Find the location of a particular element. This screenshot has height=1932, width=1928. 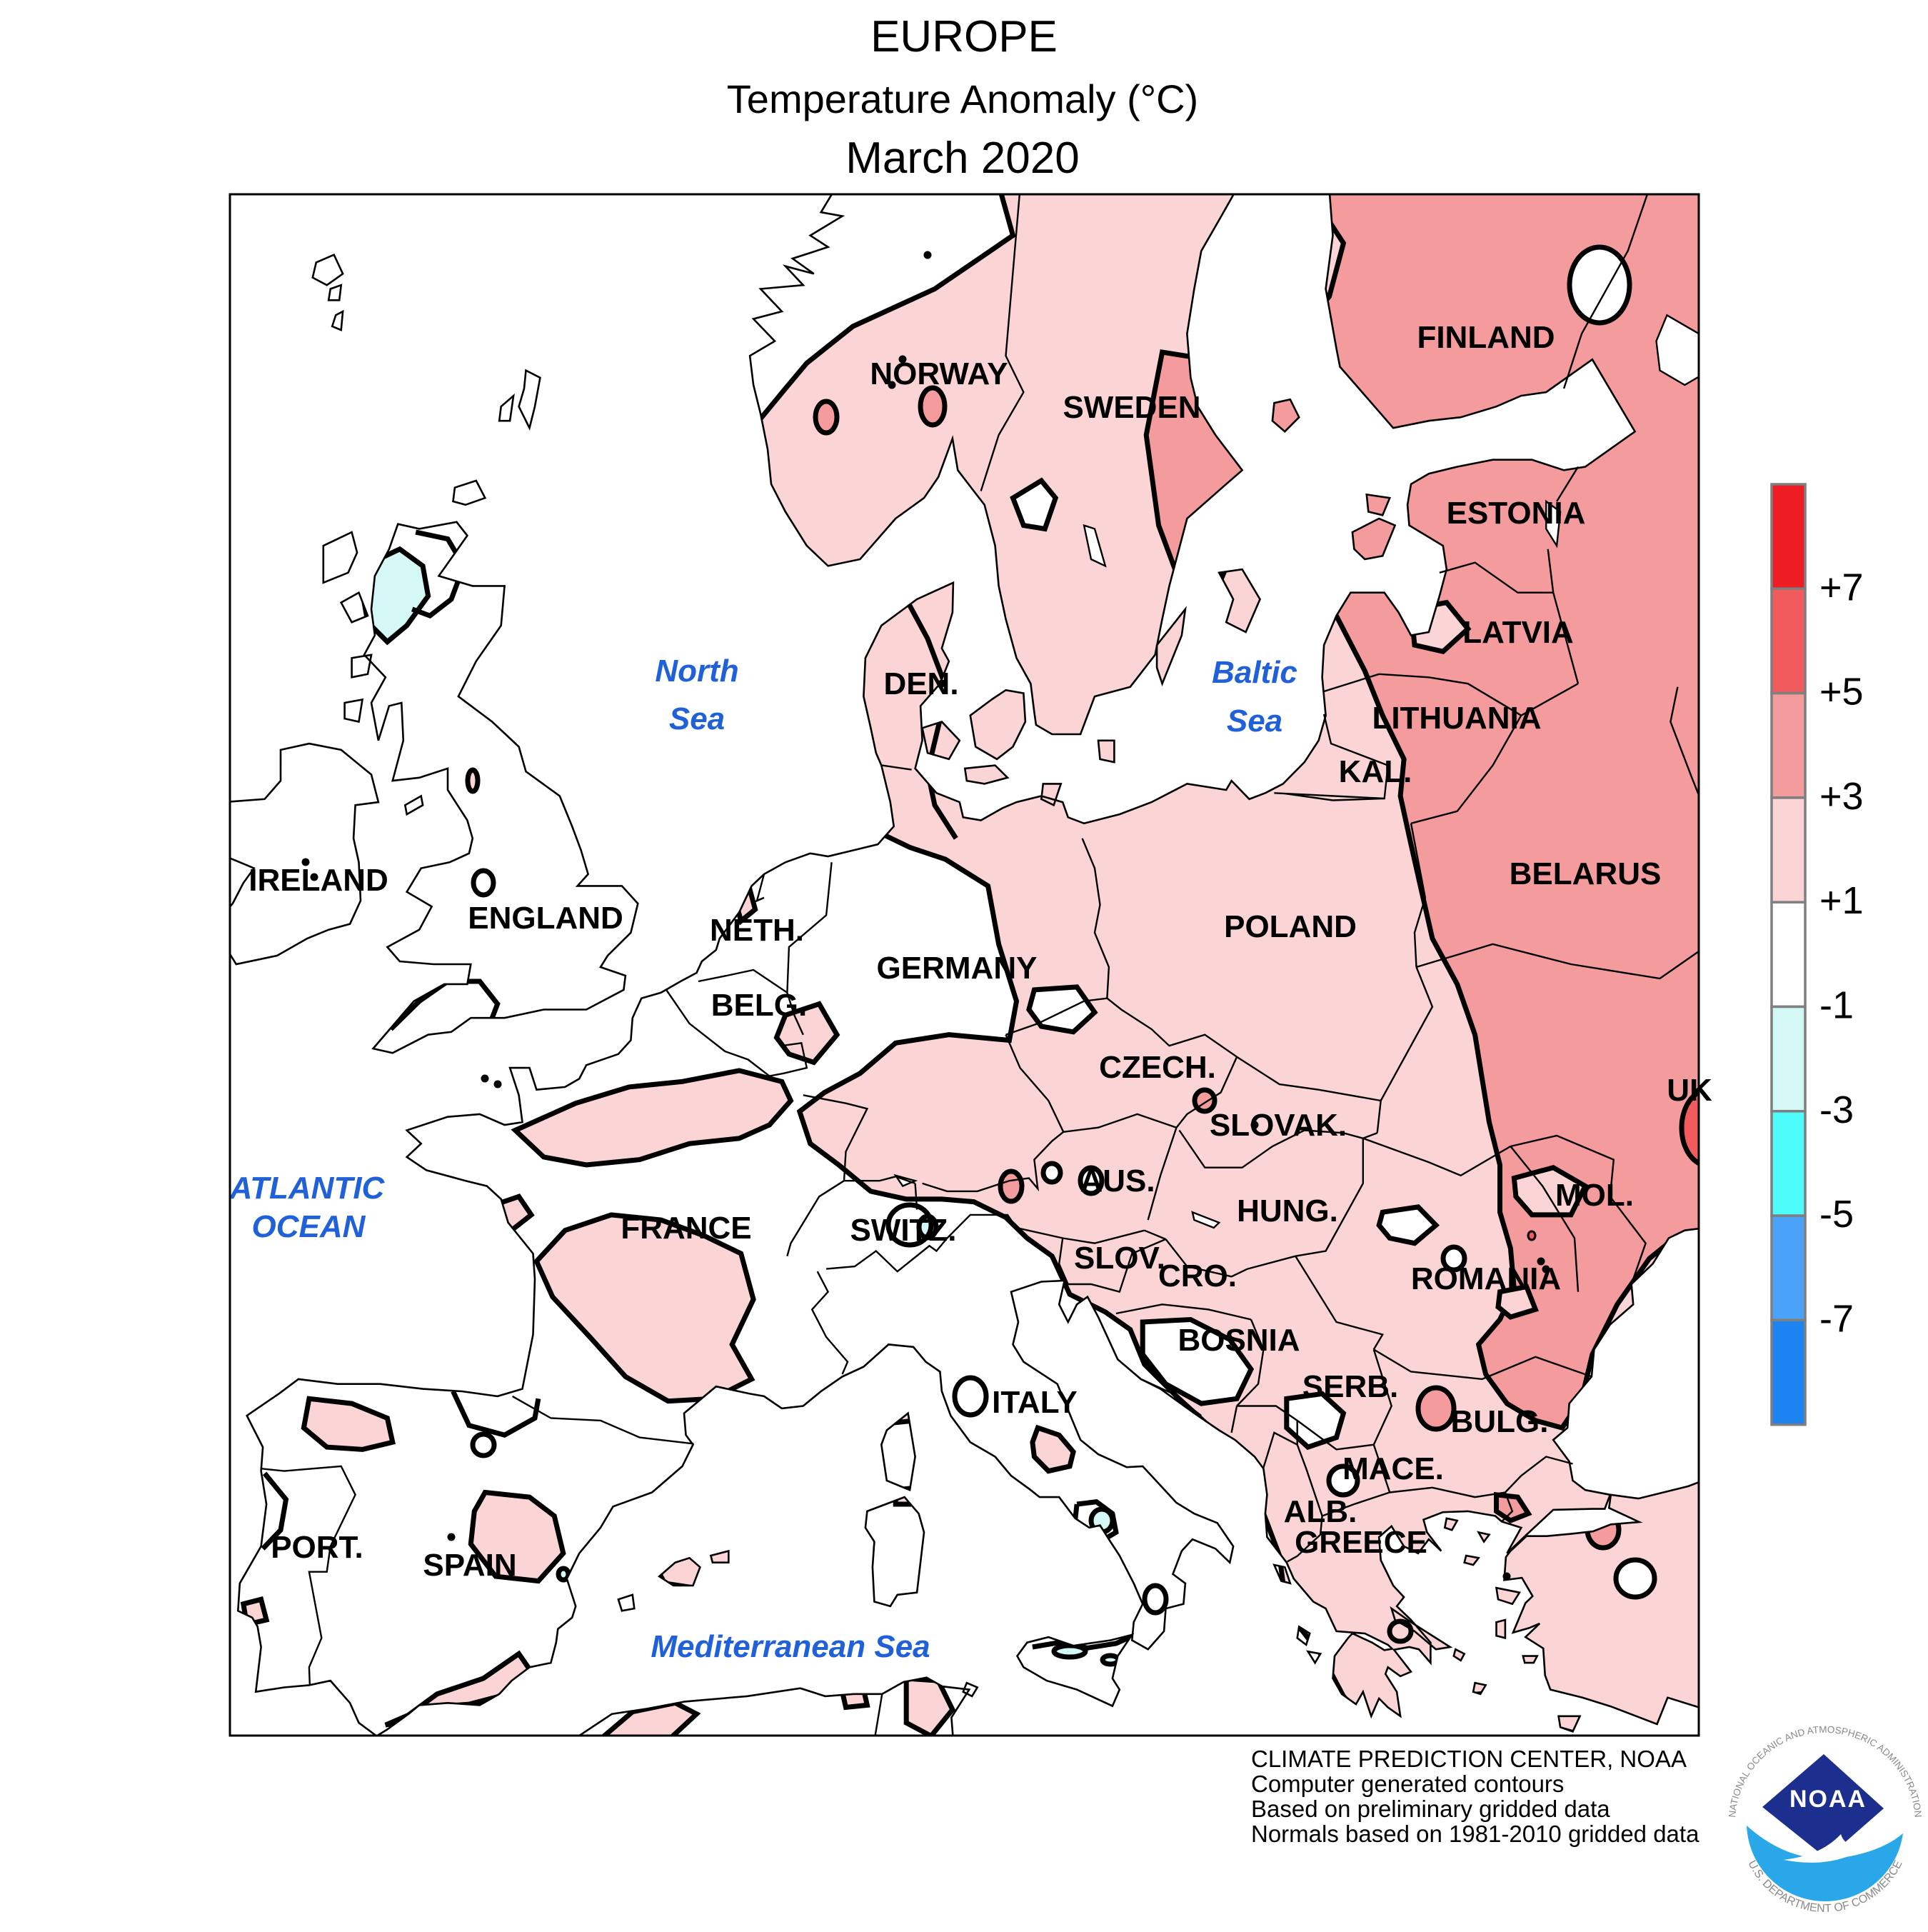

credits-line-3: Based on preliminary gridded data is located at coordinates (1430, 1809).